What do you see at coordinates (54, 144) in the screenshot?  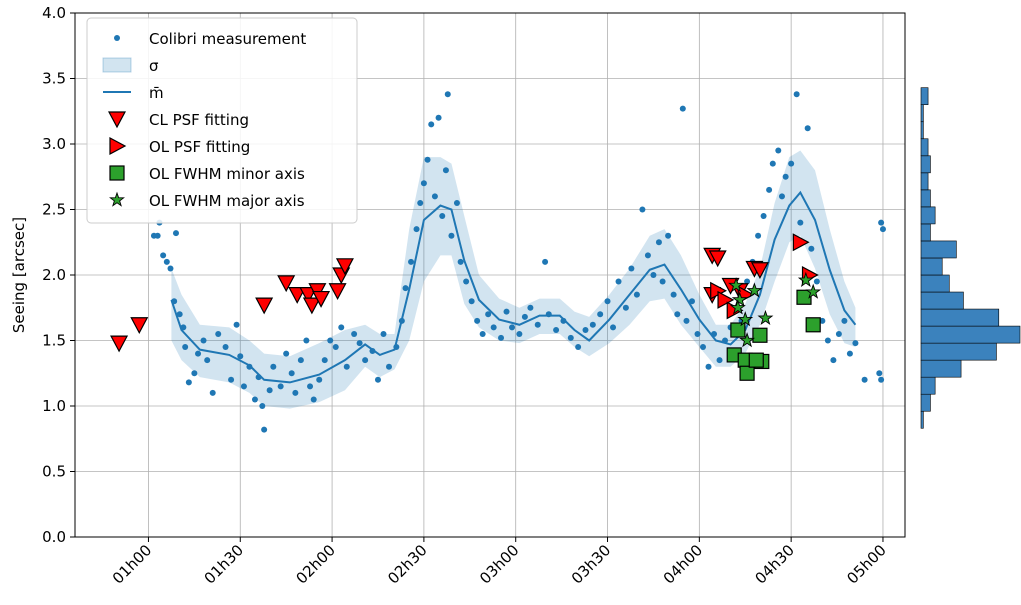 I see `y-tick-label: 3.0` at bounding box center [54, 144].